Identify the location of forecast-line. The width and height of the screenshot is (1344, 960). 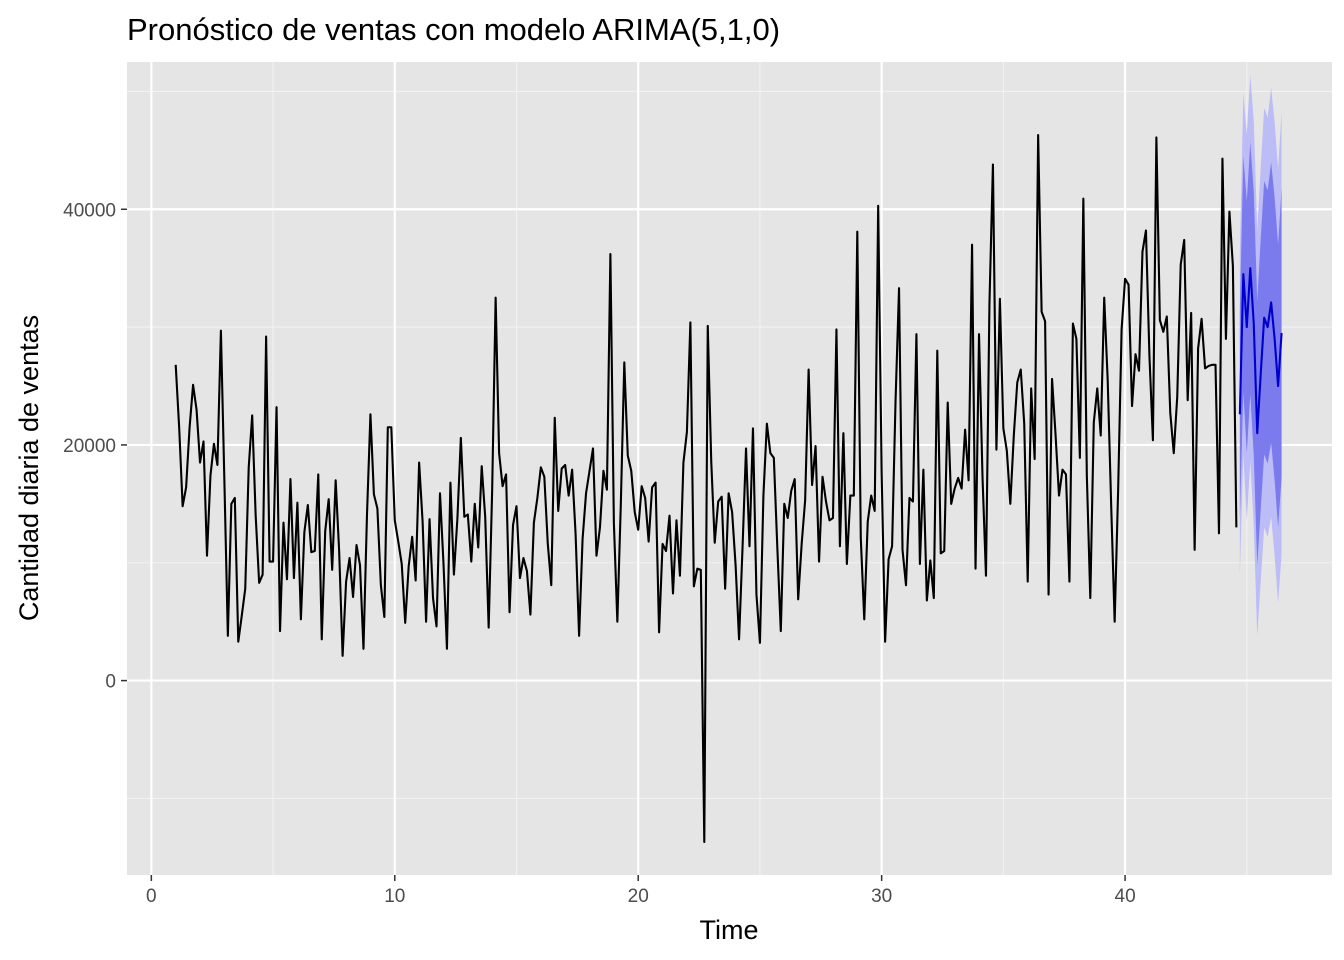
(1260, 351).